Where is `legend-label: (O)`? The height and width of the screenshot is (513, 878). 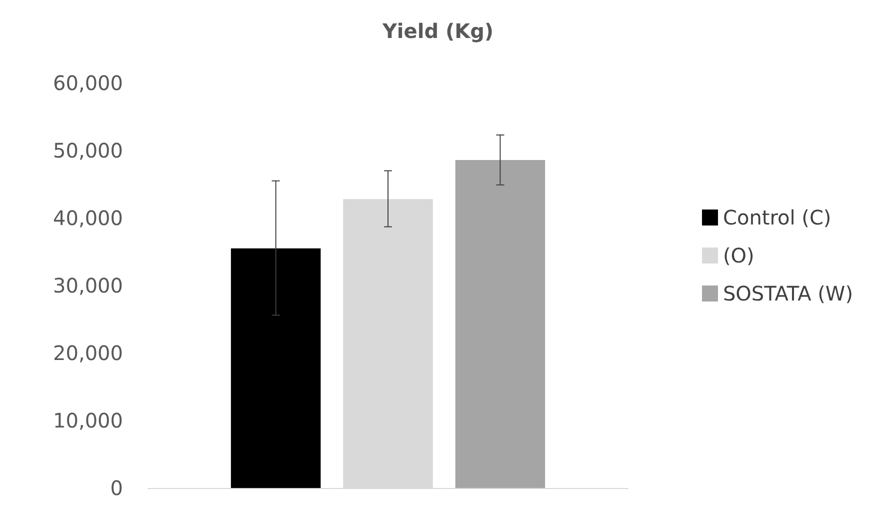
legend-label: (O) is located at coordinates (738, 256).